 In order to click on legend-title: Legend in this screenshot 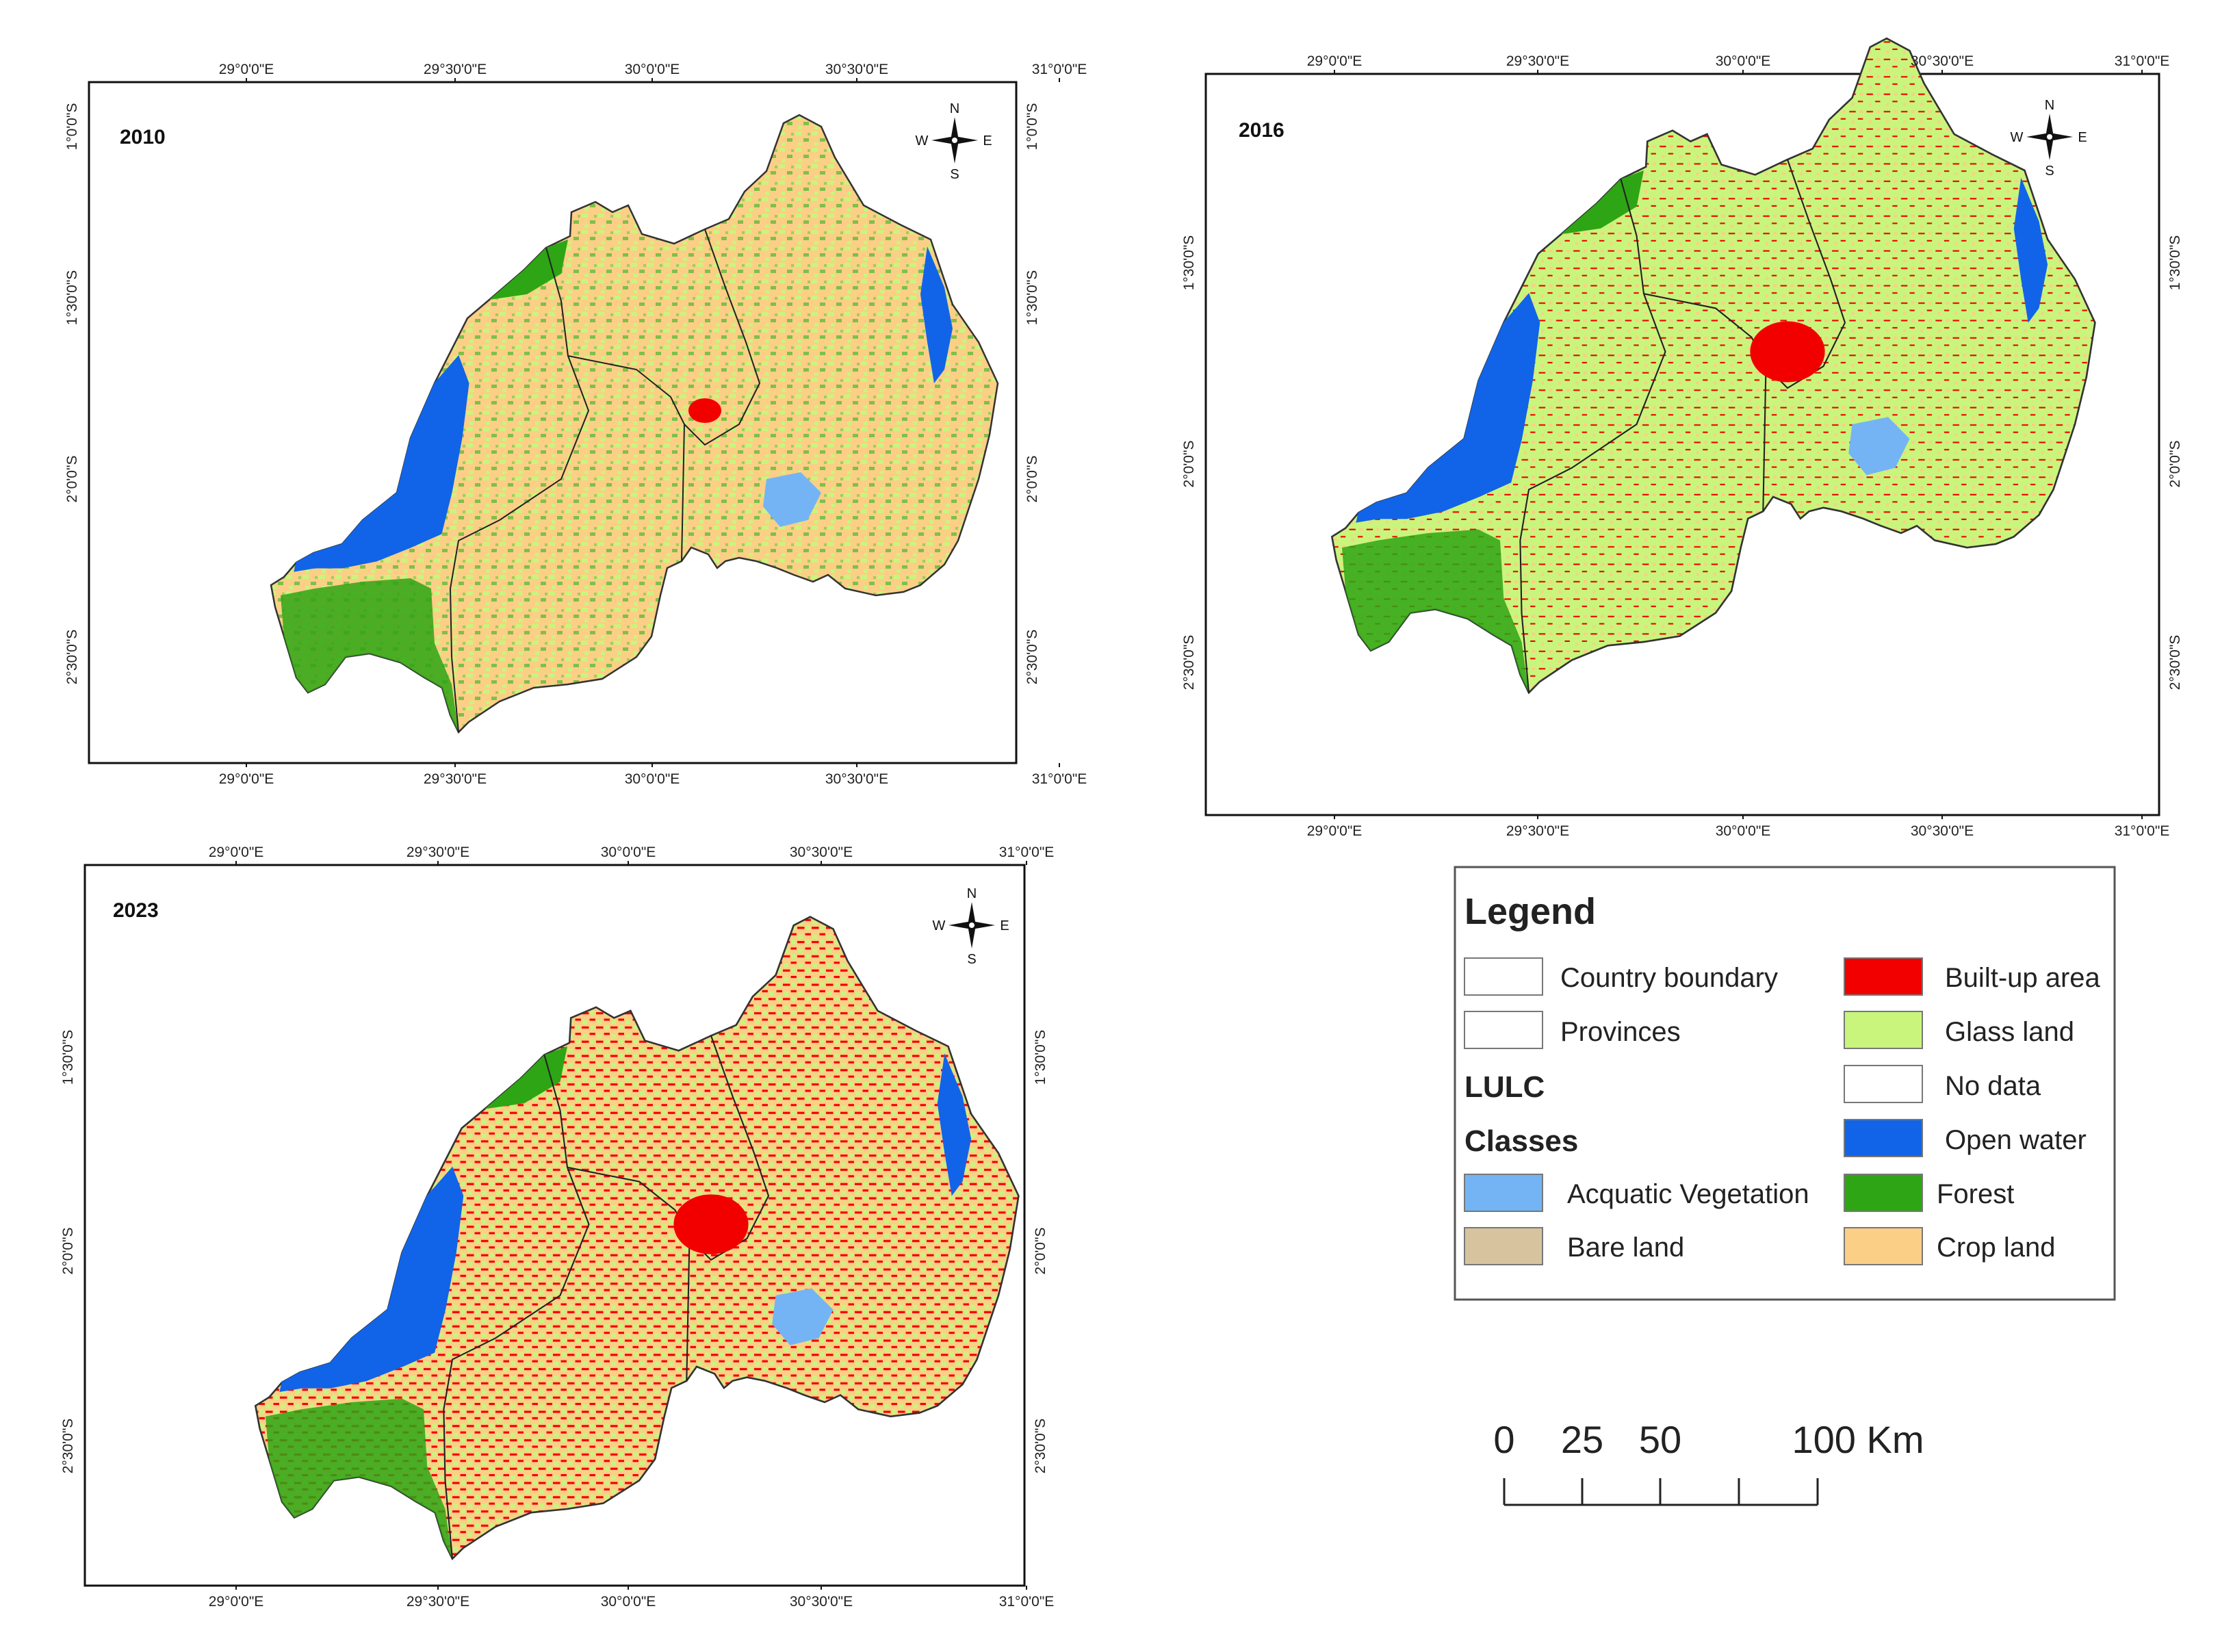, I will do `click(1530, 911)`.